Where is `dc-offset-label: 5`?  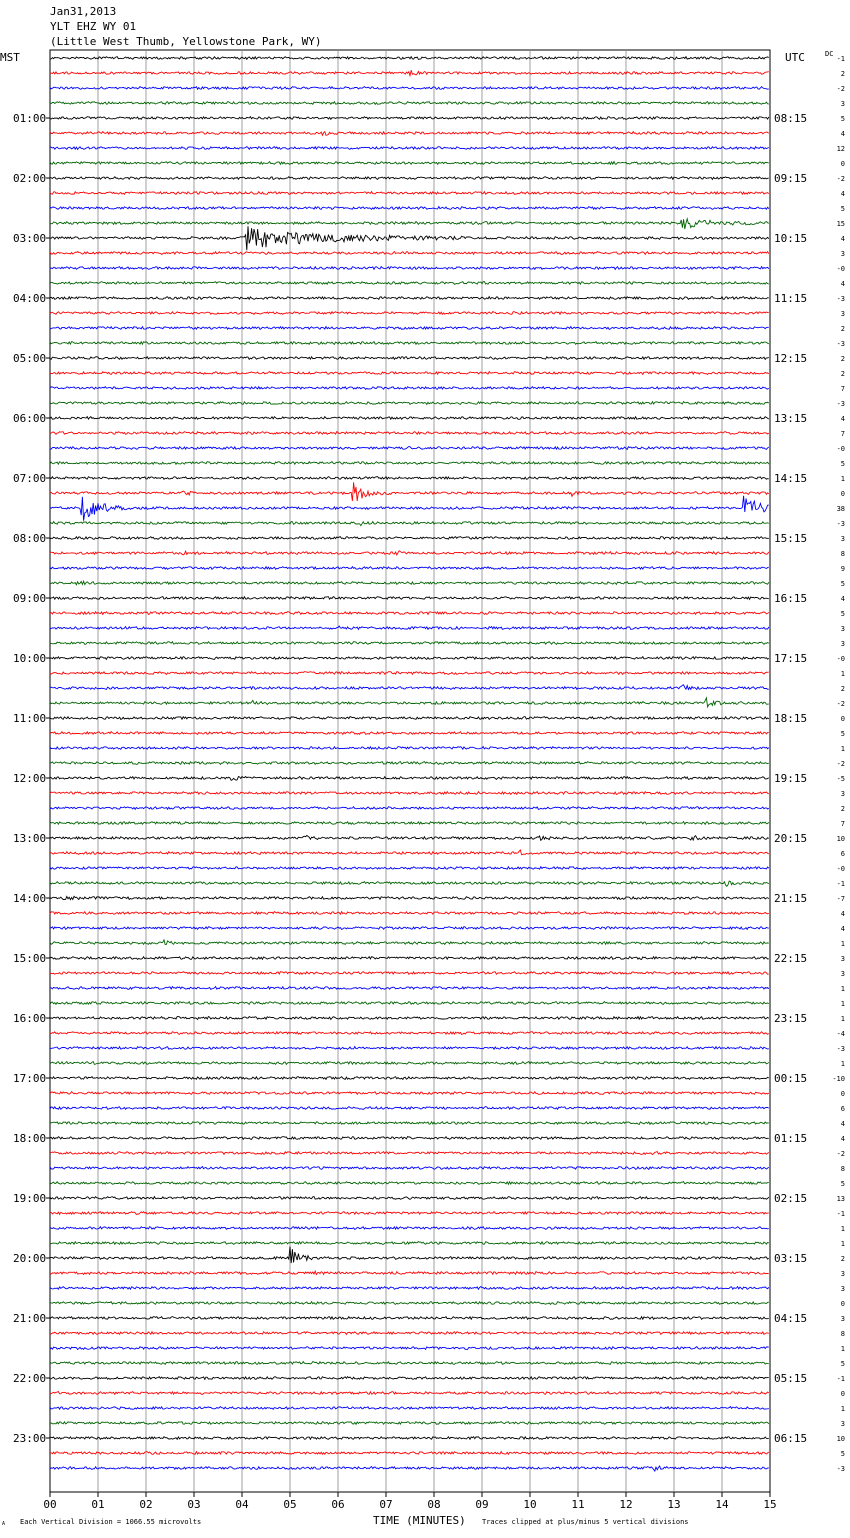
dc-offset-label: 5 is located at coordinates (843, 734).